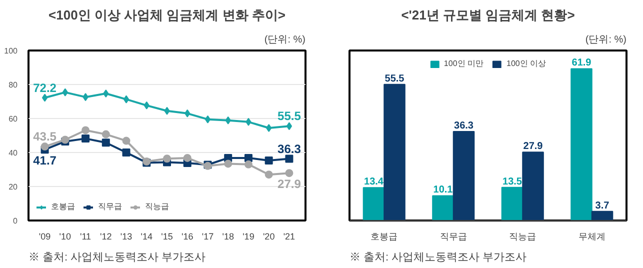  What do you see at coordinates (157, 206) in the screenshot?
I see `legend-label: 직능급` at bounding box center [157, 206].